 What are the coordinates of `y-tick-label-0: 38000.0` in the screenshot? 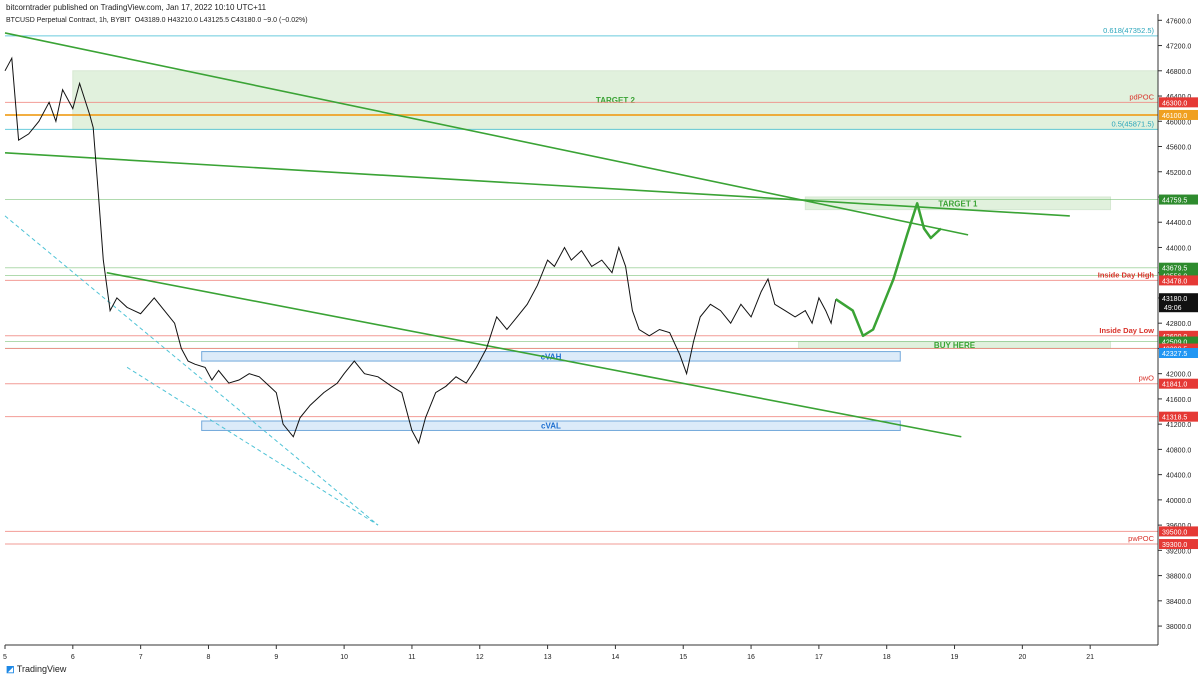 It's located at (1178, 627).